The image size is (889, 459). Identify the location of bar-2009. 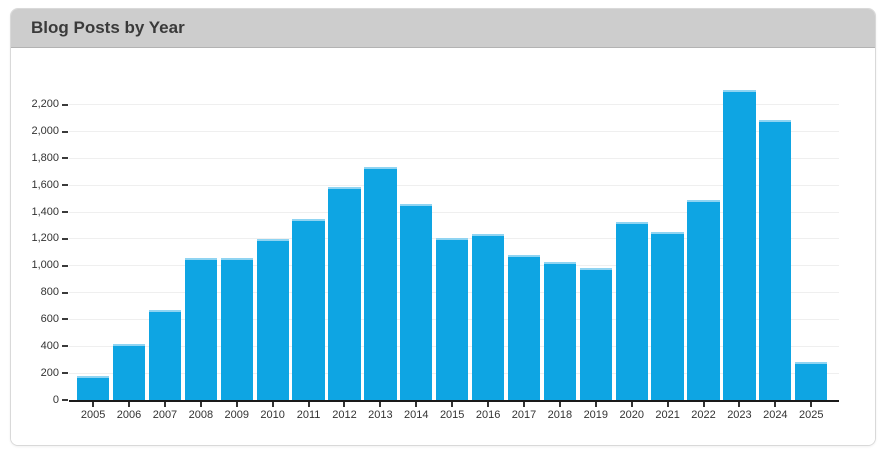
(236, 328).